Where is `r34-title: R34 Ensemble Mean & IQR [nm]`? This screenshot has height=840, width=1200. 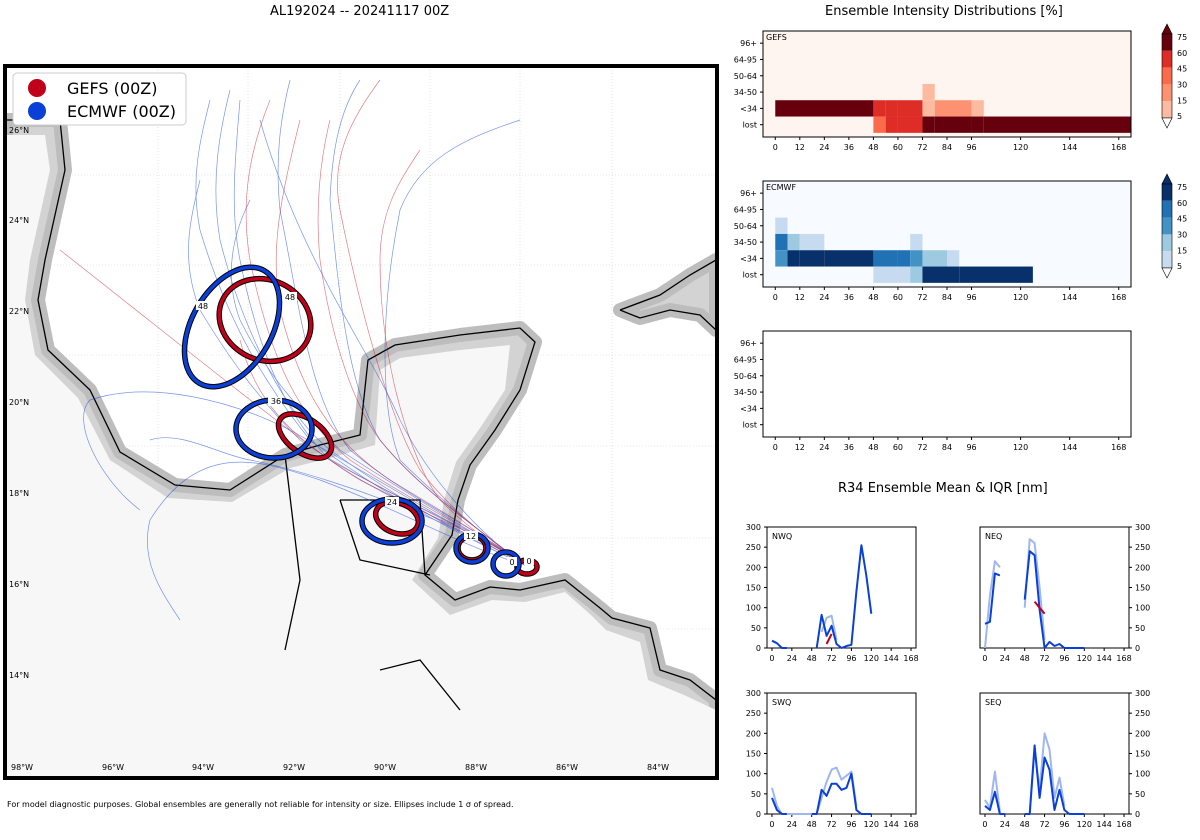 r34-title: R34 Ensemble Mean & IQR [nm] is located at coordinates (943, 488).